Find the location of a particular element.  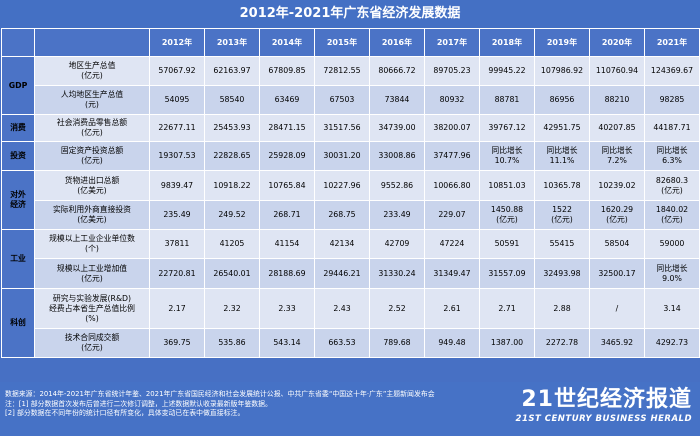

value-cell: 80932 is located at coordinates (452, 100).